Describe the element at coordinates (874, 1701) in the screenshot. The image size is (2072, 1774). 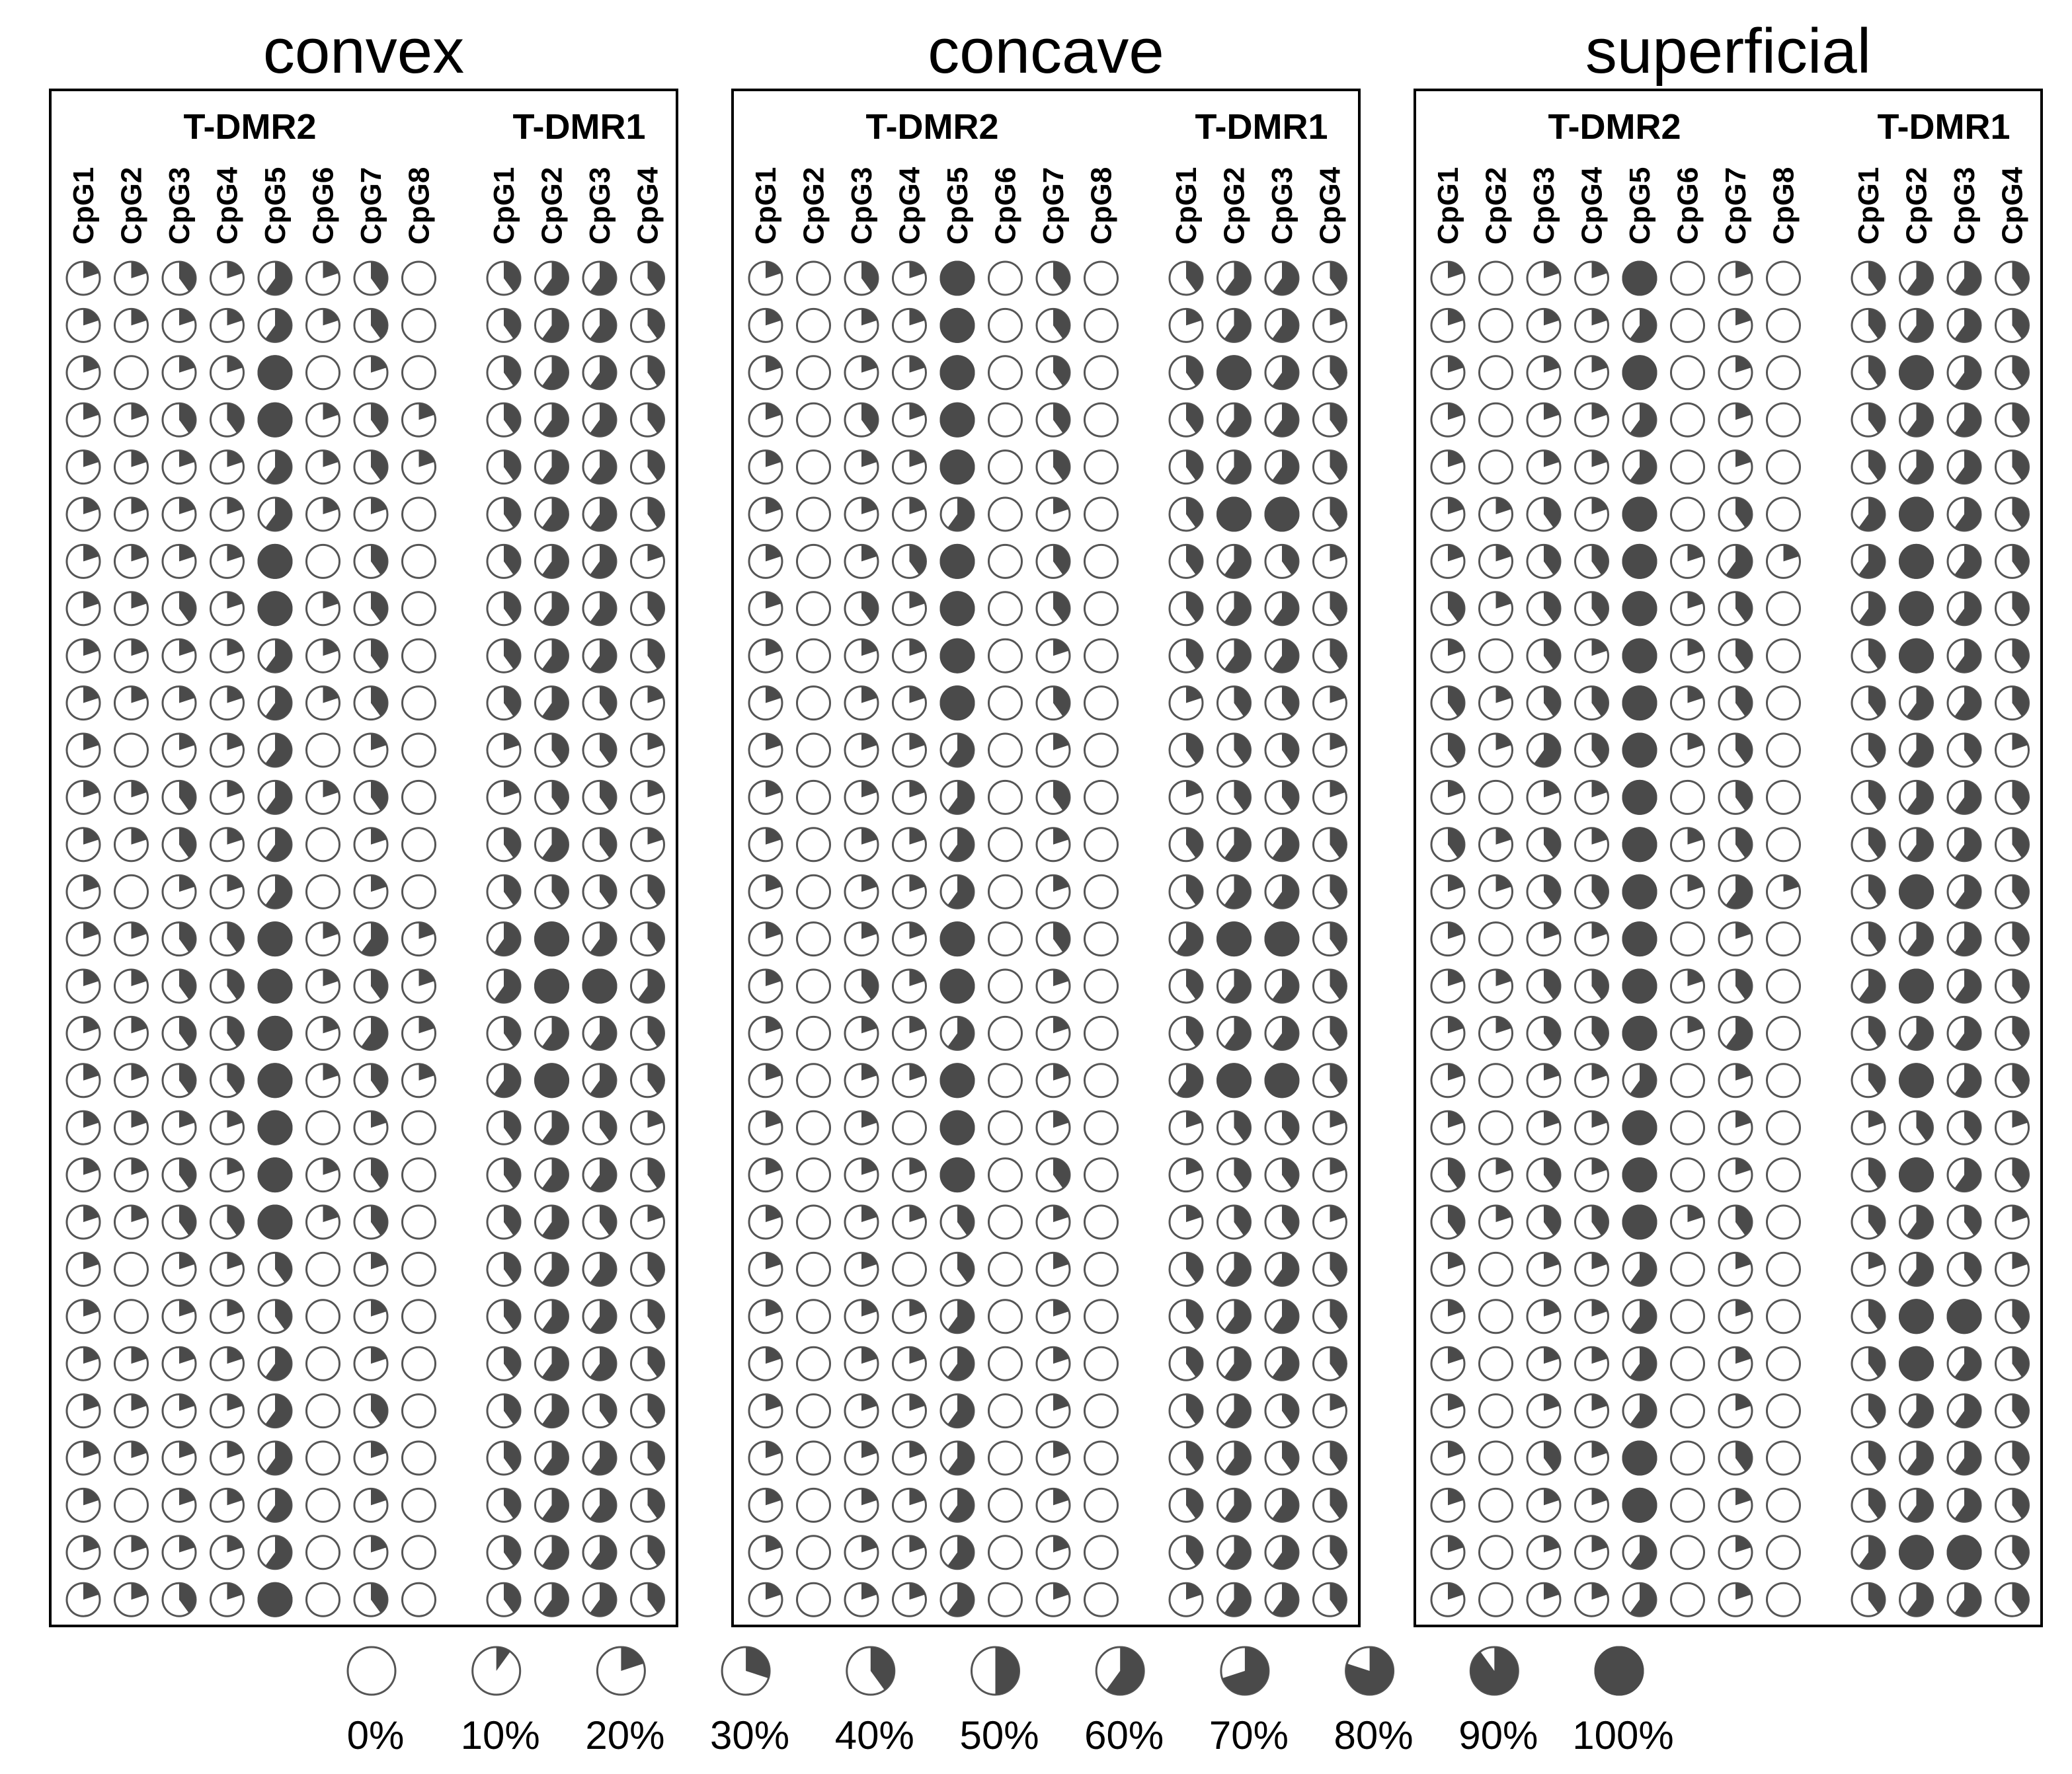
I see `legend-item: 40%` at that location.